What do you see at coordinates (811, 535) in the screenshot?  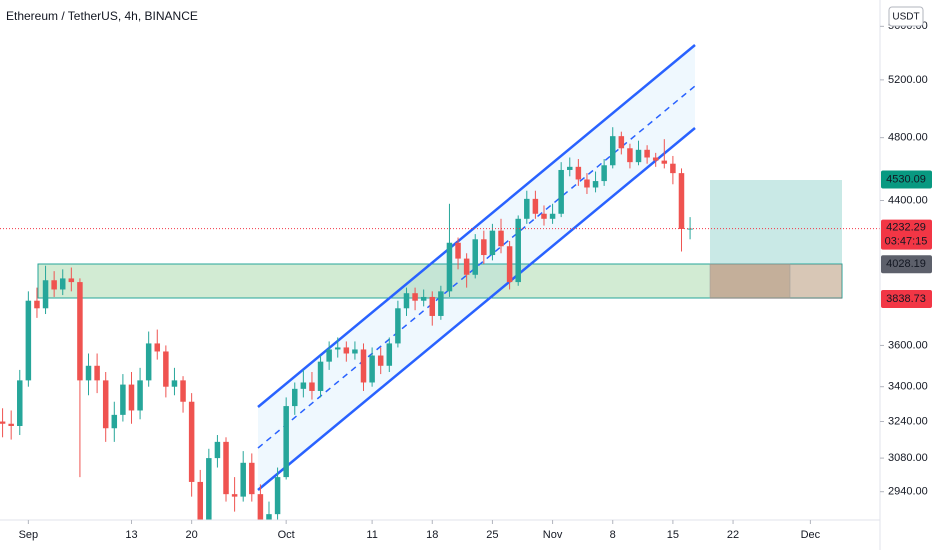 I see `x-tick-label: Dec` at bounding box center [811, 535].